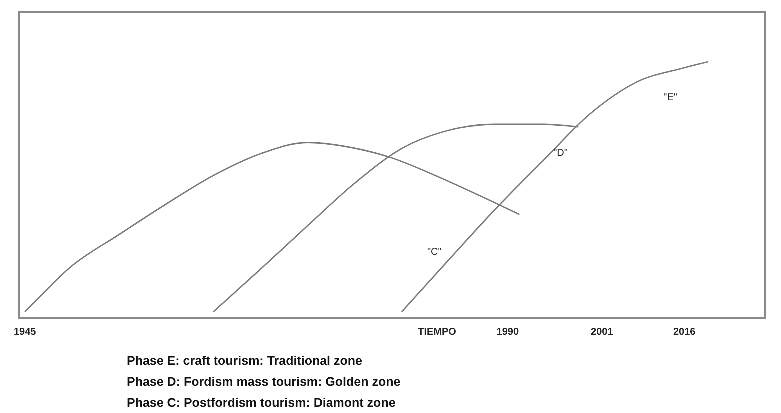  Describe the element at coordinates (671, 98) in the screenshot. I see `annotation: "E"` at that location.